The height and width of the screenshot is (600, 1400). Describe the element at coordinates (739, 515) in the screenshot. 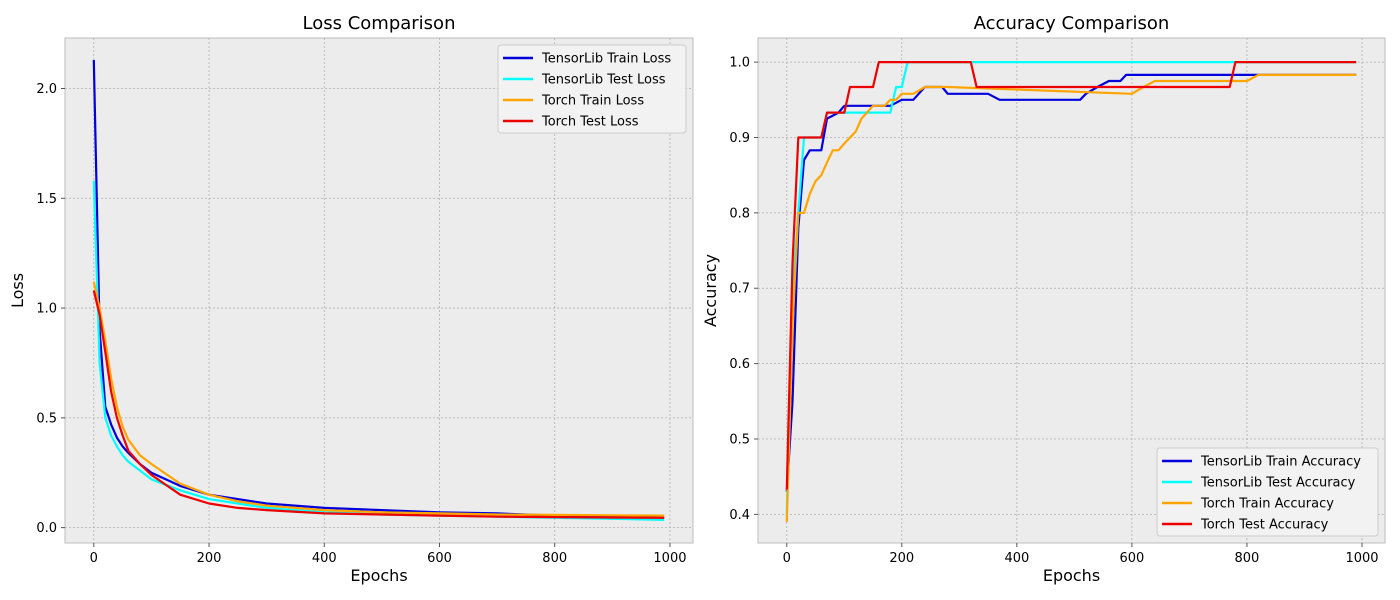

I see `y-tick-label: 0.4` at that location.